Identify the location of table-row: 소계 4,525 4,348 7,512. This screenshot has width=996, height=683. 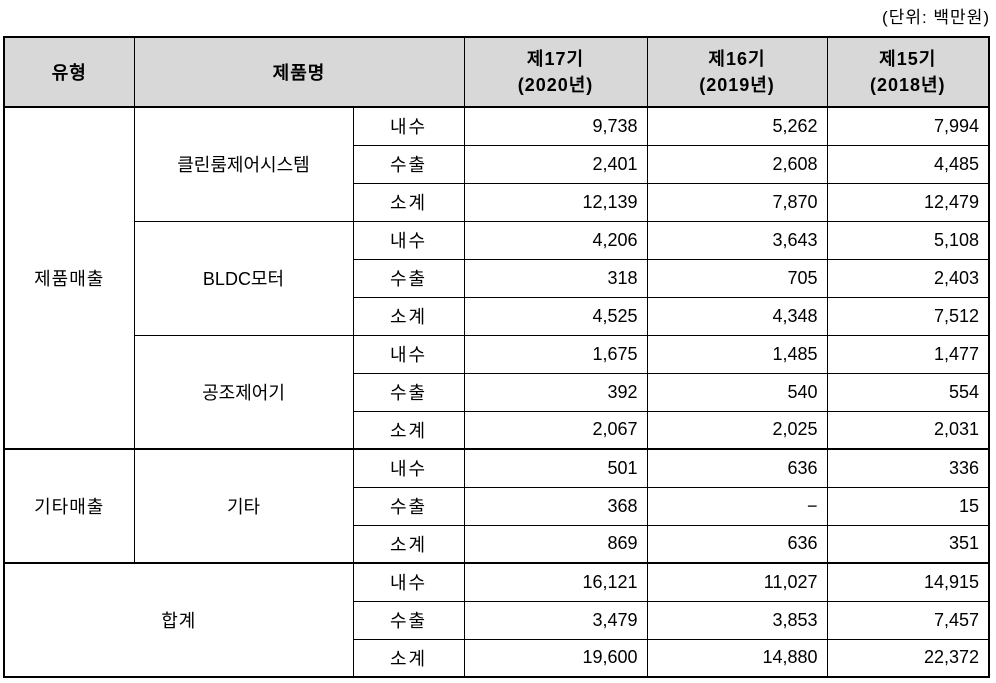
(497, 316).